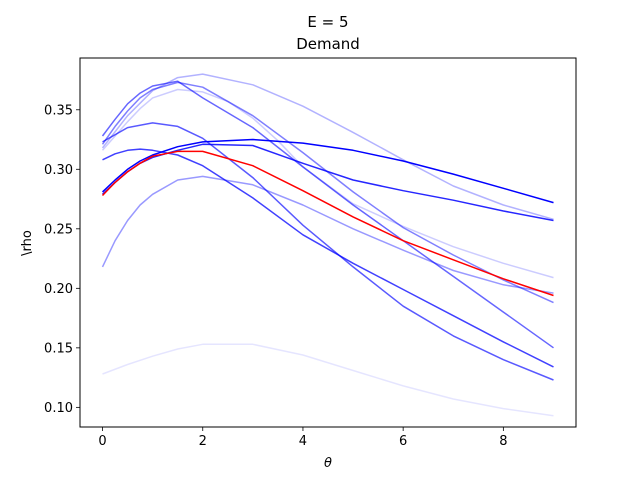 The width and height of the screenshot is (640, 480). I want to click on x-tick-label: 8, so click(503, 441).